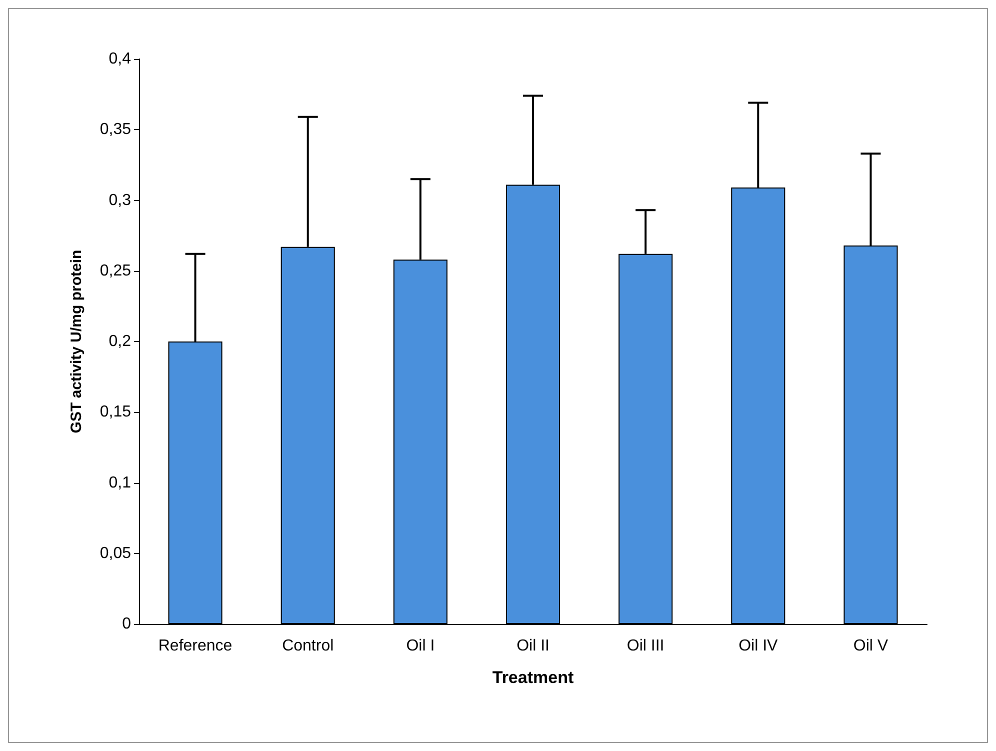  I want to click on y-tick-label: 0, so click(127, 624).